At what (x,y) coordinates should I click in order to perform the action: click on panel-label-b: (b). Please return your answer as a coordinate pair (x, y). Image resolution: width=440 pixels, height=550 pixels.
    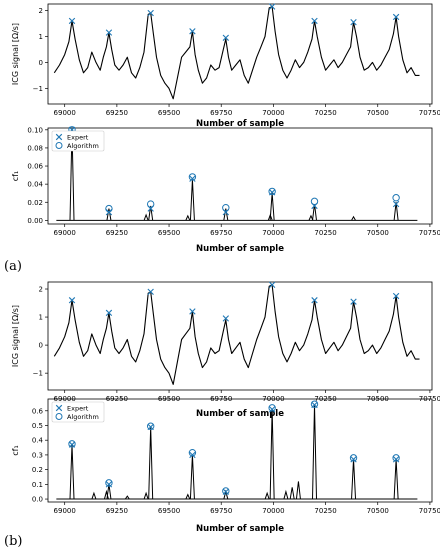
    Looking at the image, I should click on (13, 541).